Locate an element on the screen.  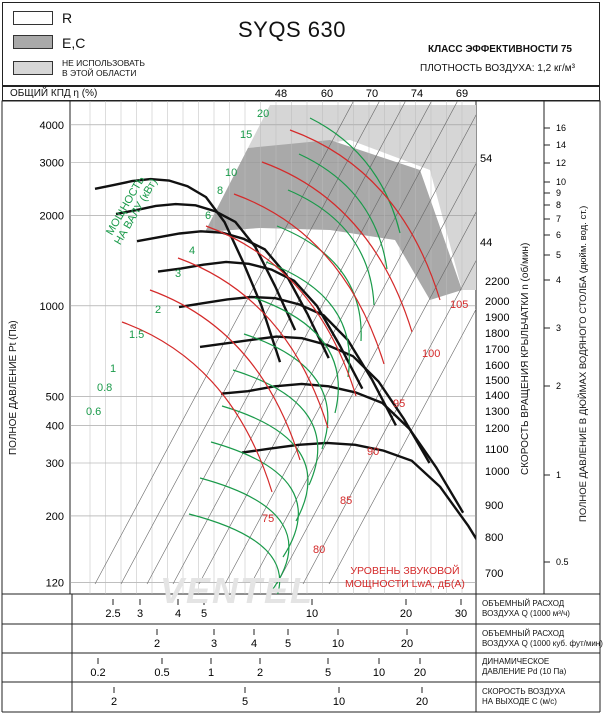
efficiency-class: КЛАСС ЭФФЕКТИВНОСТИ 75 is located at coordinates (500, 49).